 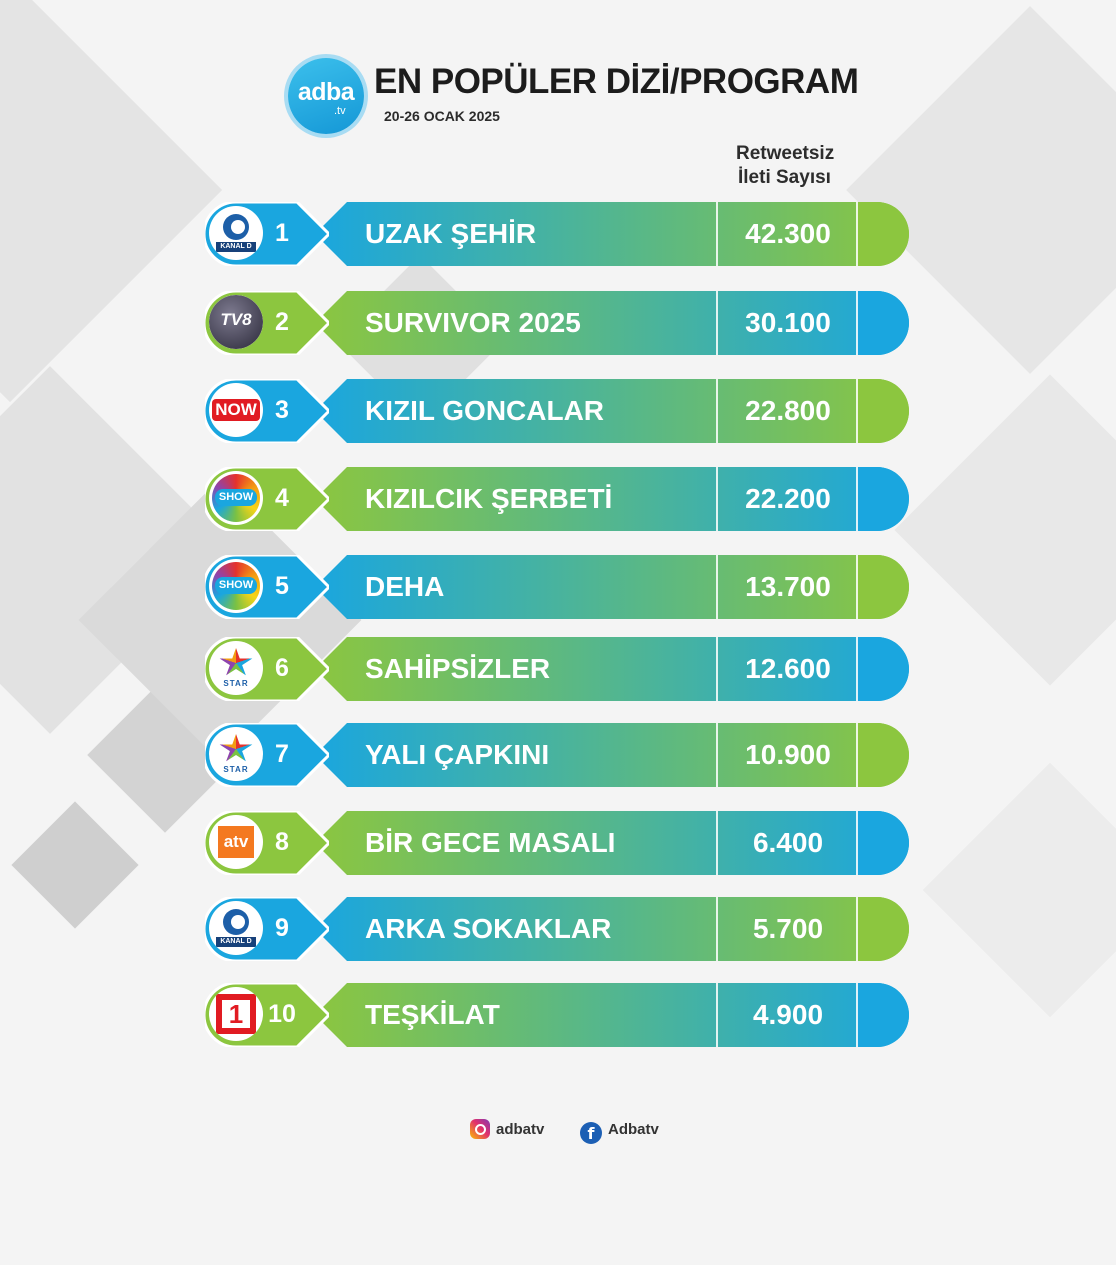 What do you see at coordinates (489, 498) in the screenshot?
I see `show-title: KIZILCIK ŞERBETİ` at bounding box center [489, 498].